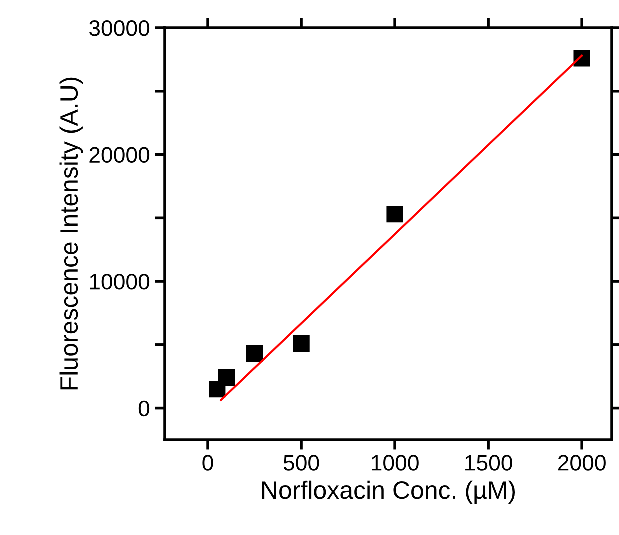 This screenshot has width=619, height=535. Describe the element at coordinates (389, 492) in the screenshot. I see `x-axis-title: Norfloxacin Conc. (µM)` at that location.